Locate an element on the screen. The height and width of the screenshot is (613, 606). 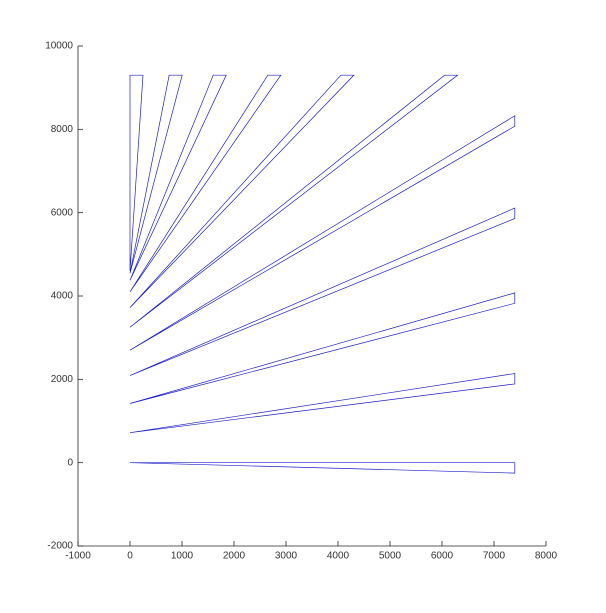
x-tick-label: 4000 is located at coordinates (338, 556).